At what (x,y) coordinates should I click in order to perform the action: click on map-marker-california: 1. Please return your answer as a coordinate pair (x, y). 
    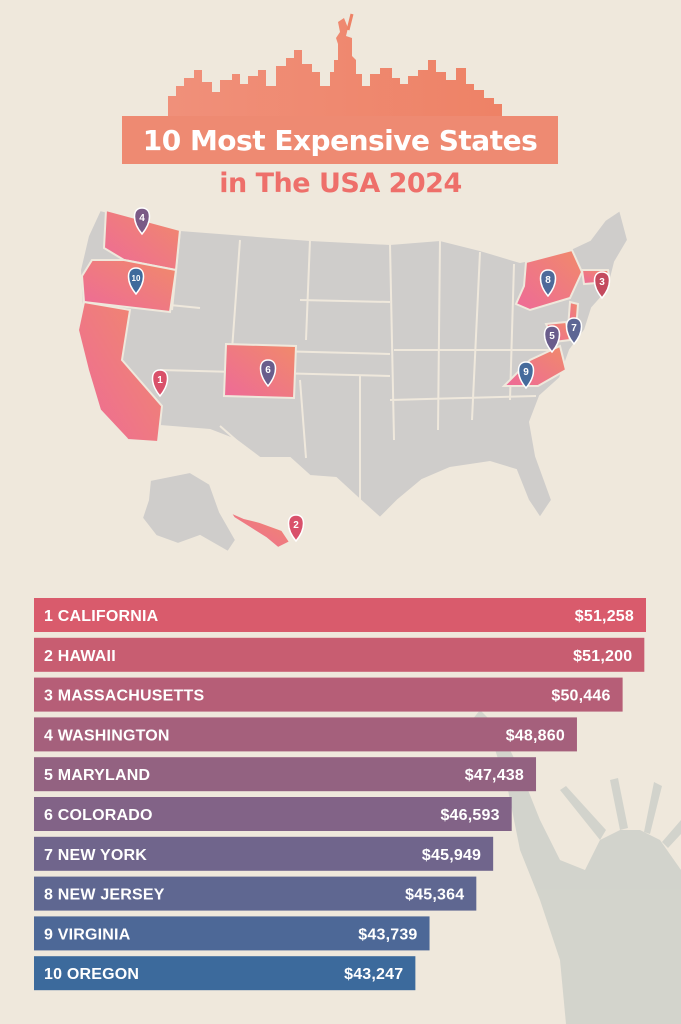
    Looking at the image, I should click on (160, 383).